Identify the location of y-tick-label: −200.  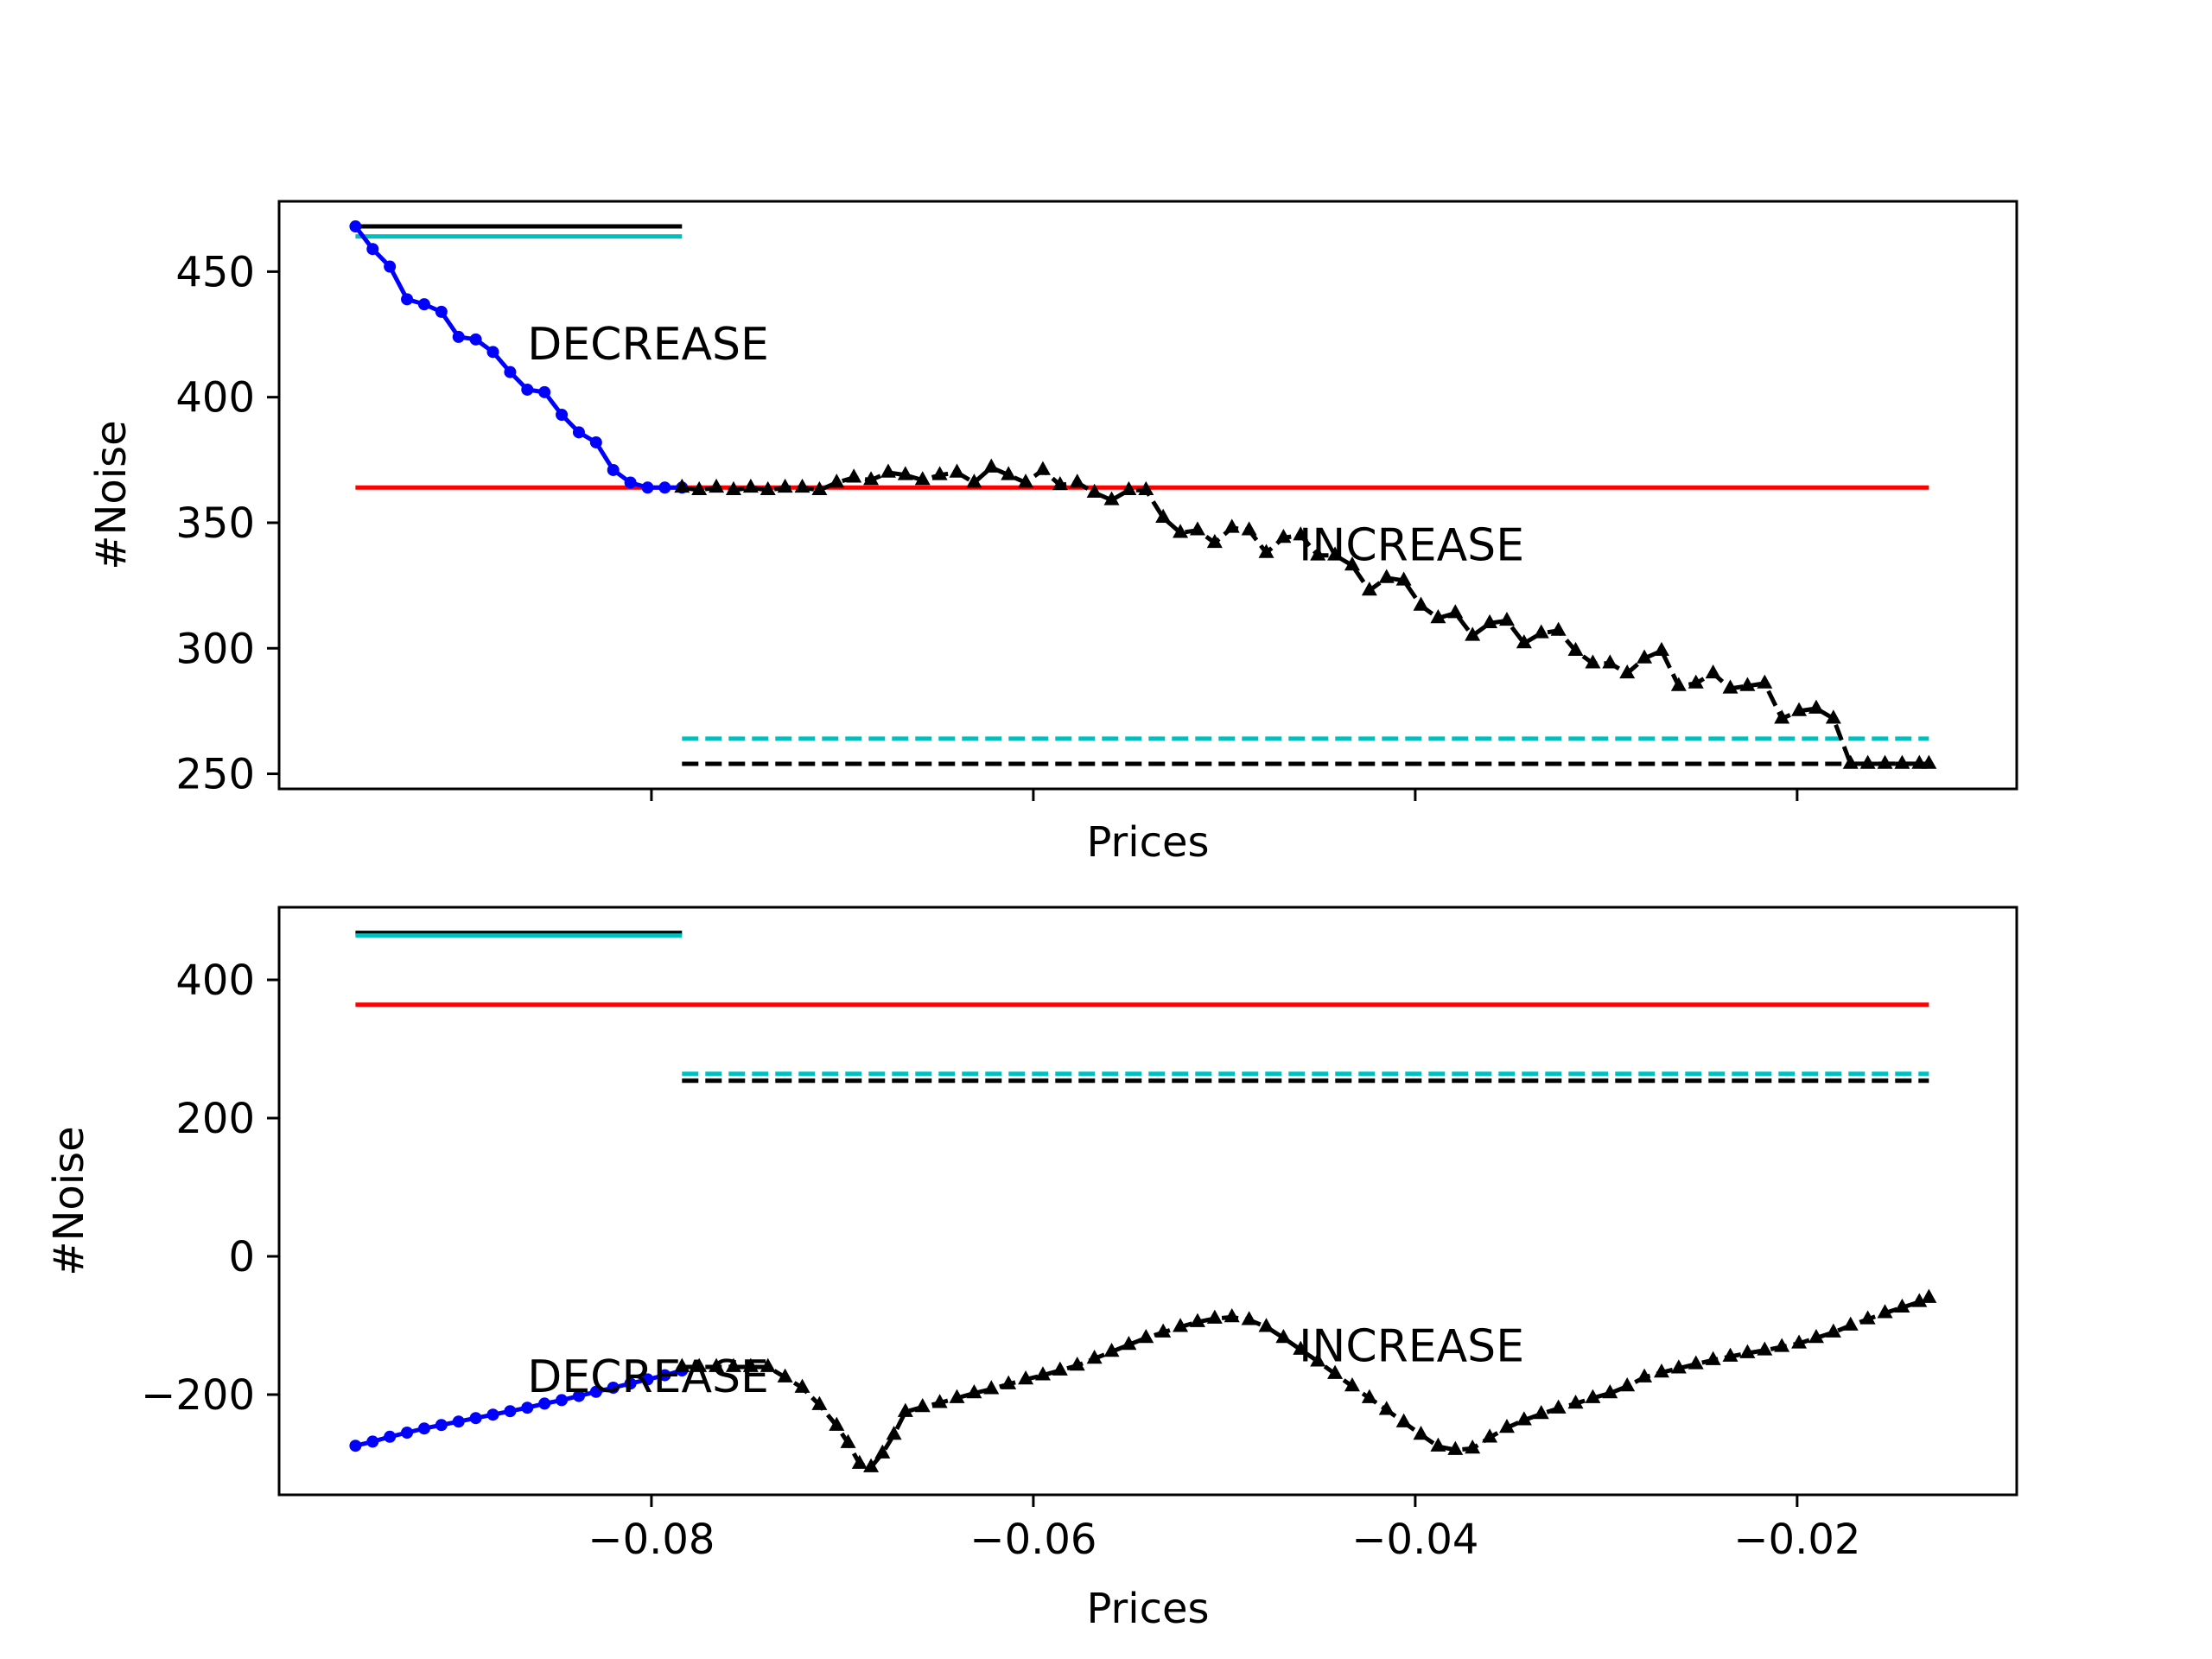
(198, 1395).